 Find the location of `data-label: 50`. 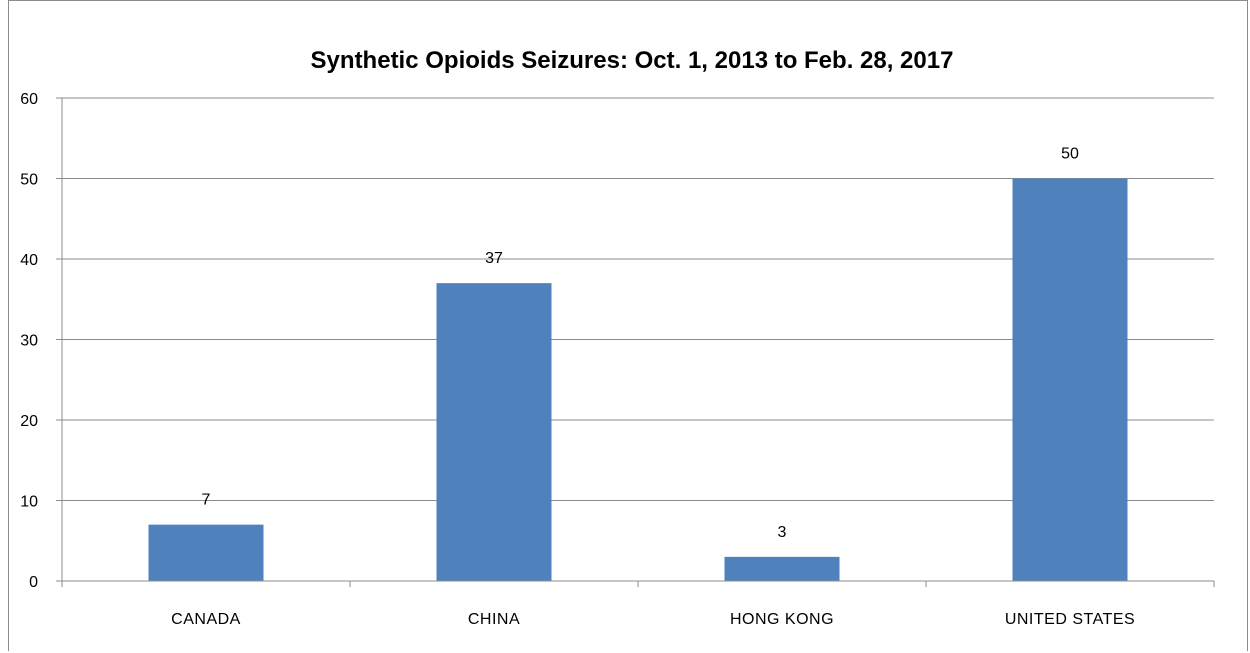

data-label: 50 is located at coordinates (1070, 154).